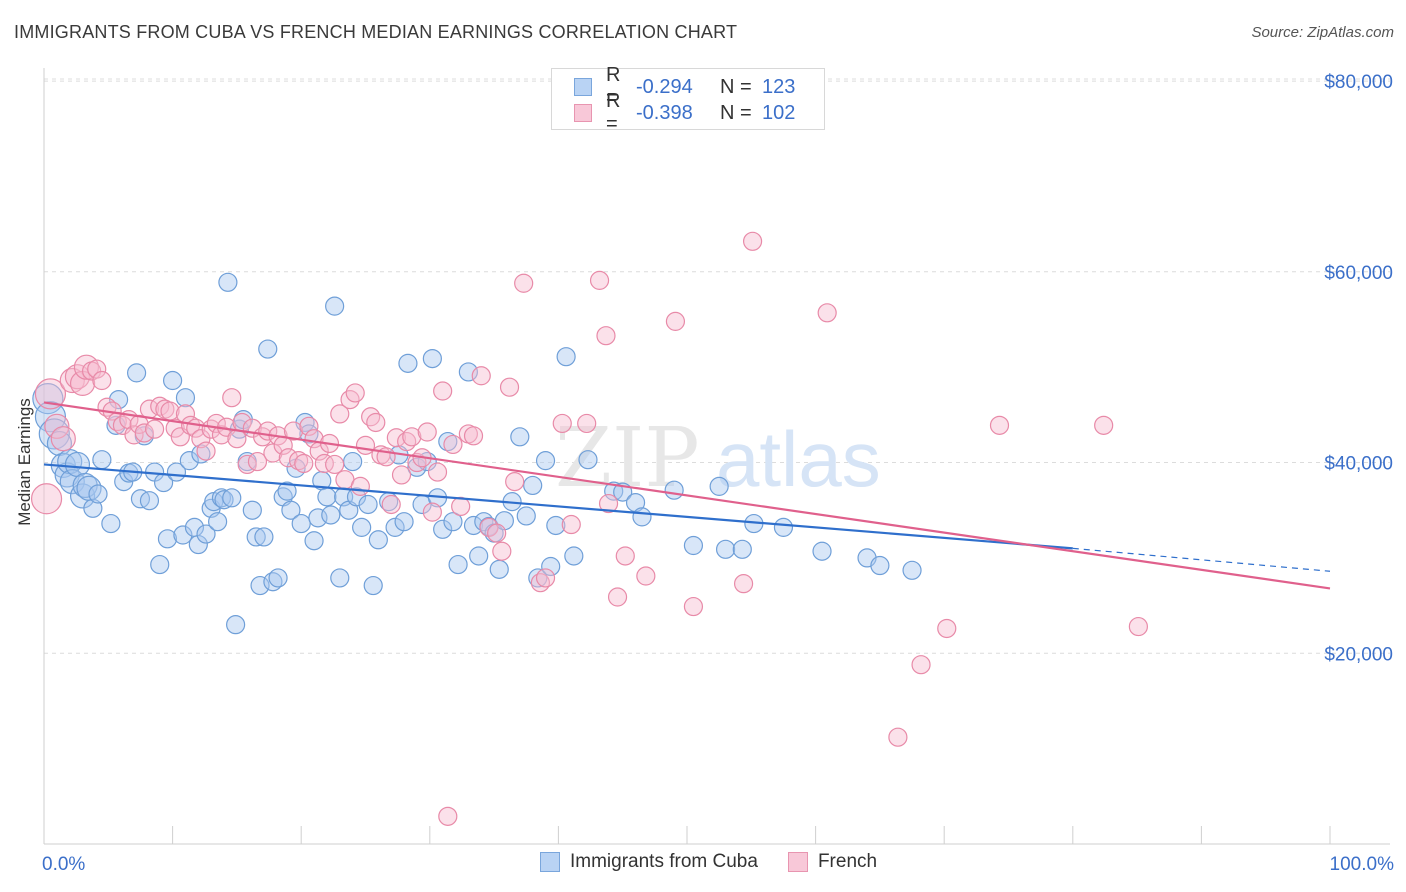 This screenshot has width=1406, height=892. Describe the element at coordinates (798, 459) in the screenshot. I see `watermark-atlas: atlas` at that location.